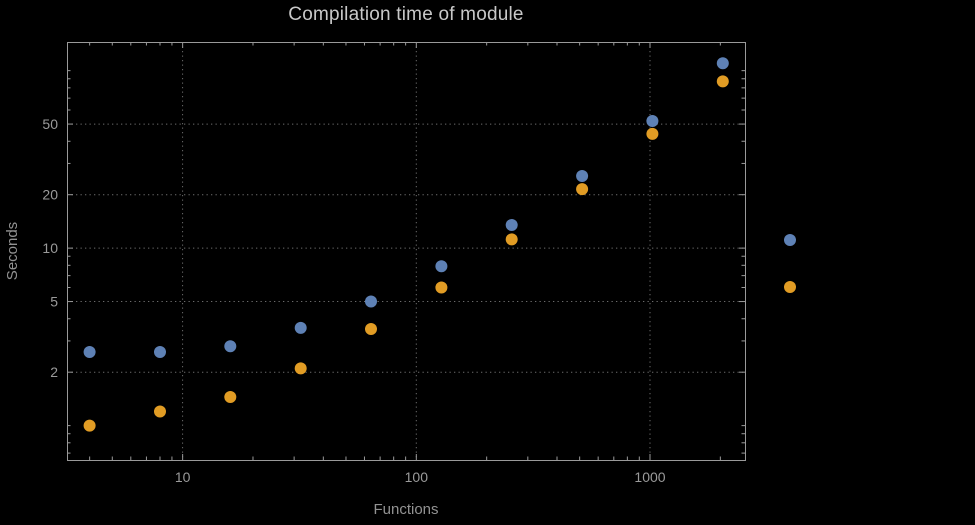  I want to click on chart-title: Compilation time of module, so click(406, 14).